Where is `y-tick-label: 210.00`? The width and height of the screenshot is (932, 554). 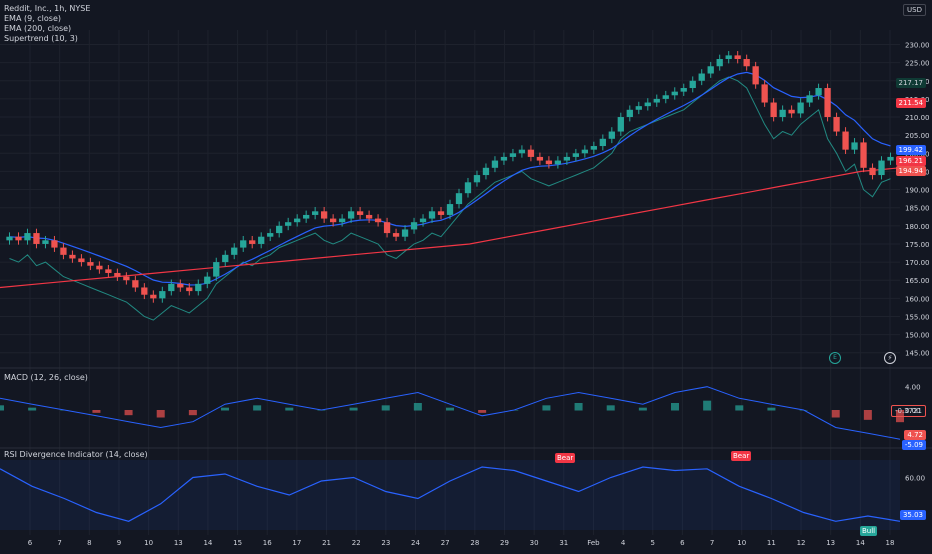
y-tick-label: 210.00 is located at coordinates (917, 118).